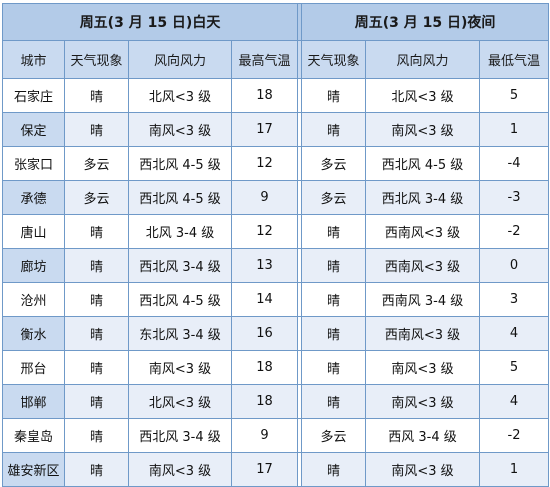 This screenshot has height=487, width=550. I want to click on table-row: 秦皇岛 晴 西北风 3-4 级 9 多云 西风 3-4 级 -2, so click(276, 435).